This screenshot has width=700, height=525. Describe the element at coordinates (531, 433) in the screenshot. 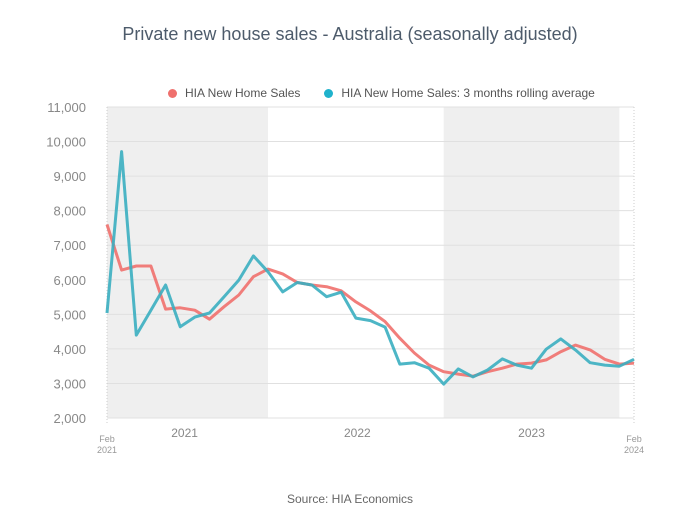

I see `x-tick-label: 2023` at that location.